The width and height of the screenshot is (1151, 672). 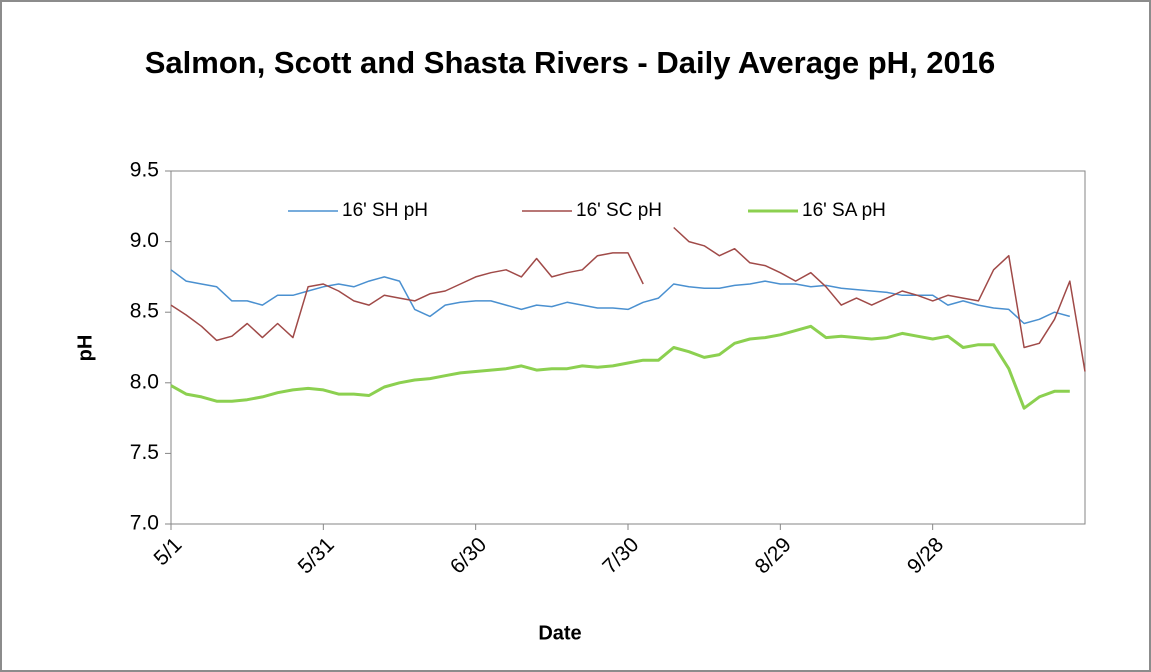 What do you see at coordinates (925, 555) in the screenshot?
I see `x-tick-label: 9/28` at bounding box center [925, 555].